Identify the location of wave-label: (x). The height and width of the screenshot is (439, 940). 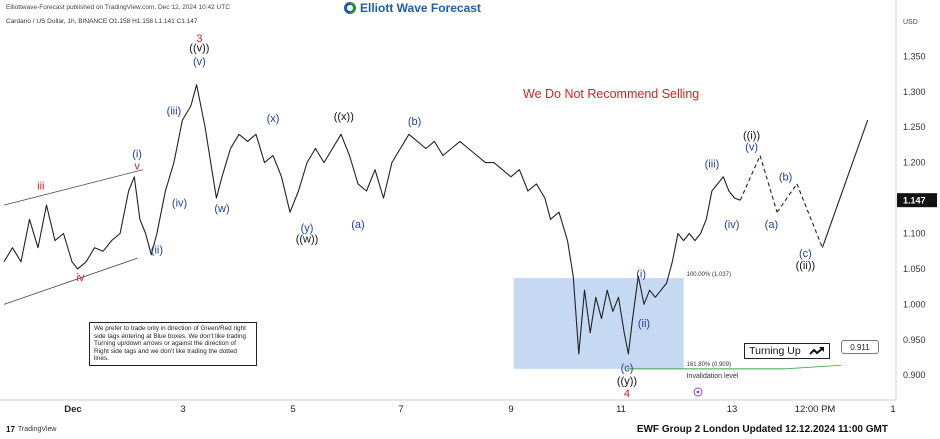
(273, 119).